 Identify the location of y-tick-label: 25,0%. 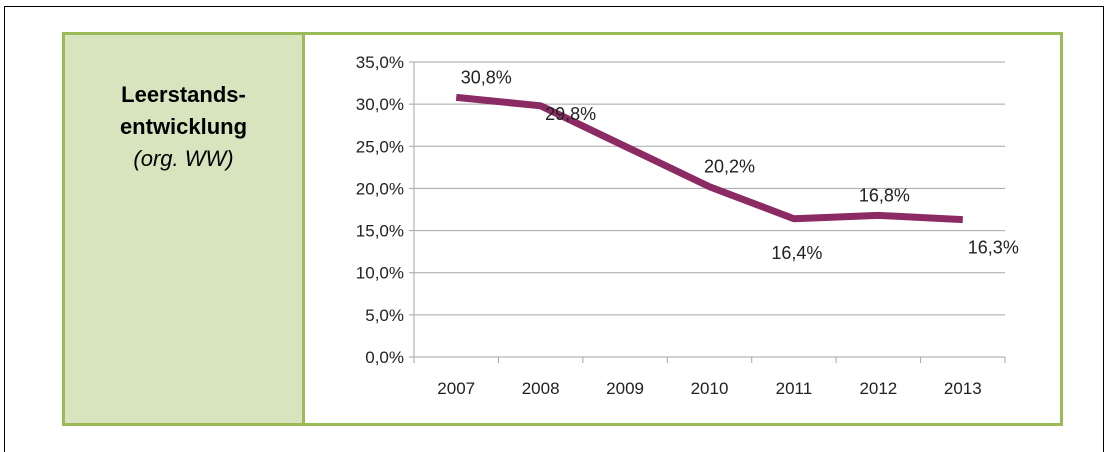
(380, 146).